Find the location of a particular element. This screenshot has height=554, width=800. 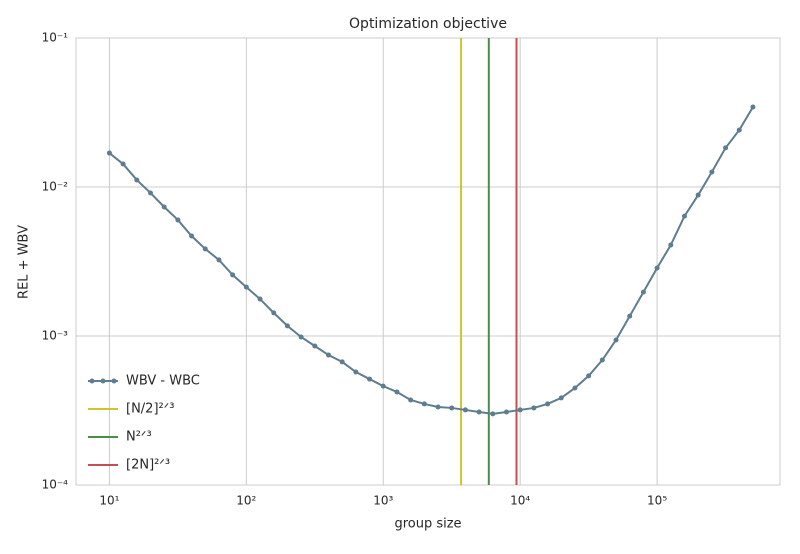

x-tick-label: 10⁵ is located at coordinates (657, 501).